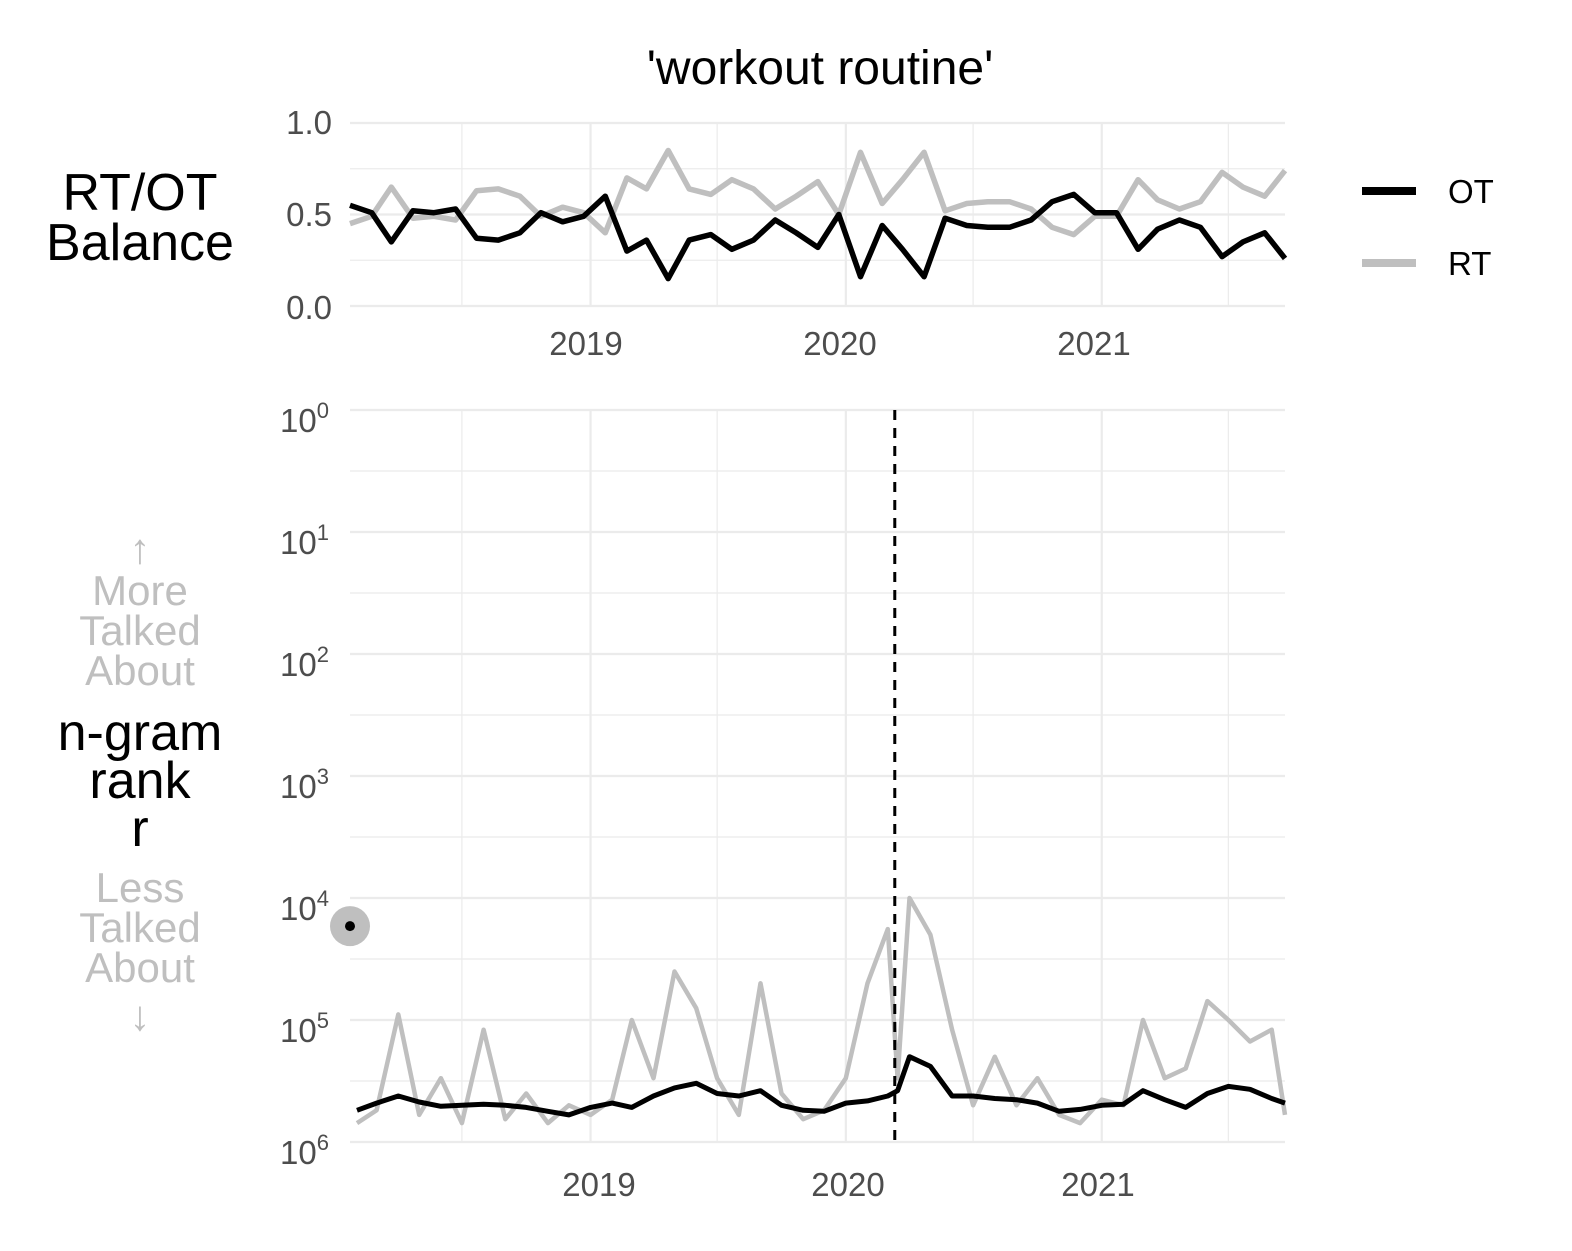 This screenshot has height=1251, width=1572. I want to click on rank-ylabel-line-2: rank, so click(140, 781).